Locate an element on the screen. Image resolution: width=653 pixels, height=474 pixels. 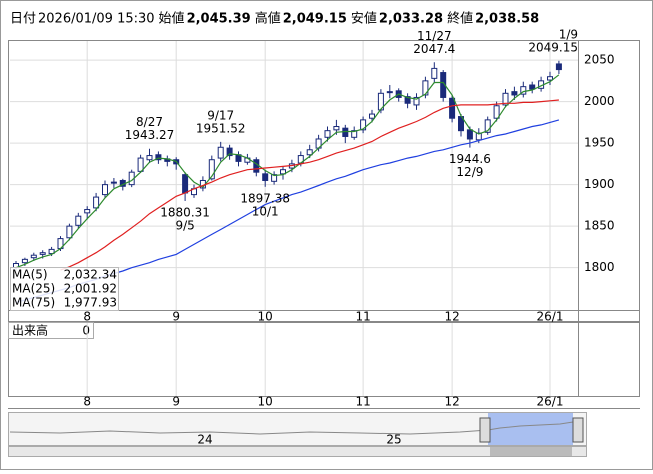
annotation-value: 1943.27 is located at coordinates (150, 135).